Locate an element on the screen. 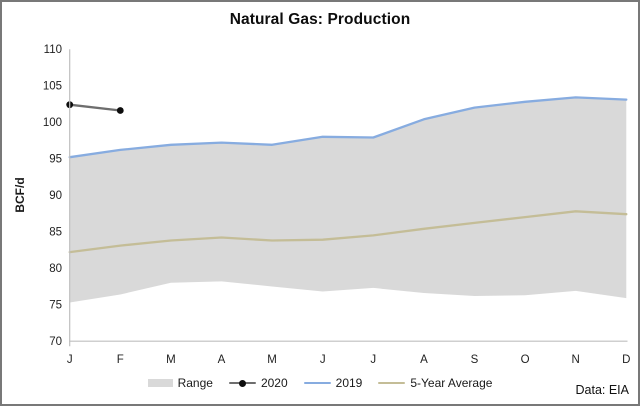 This screenshot has width=640, height=406. legend-item-2019: 2019 is located at coordinates (333, 383).